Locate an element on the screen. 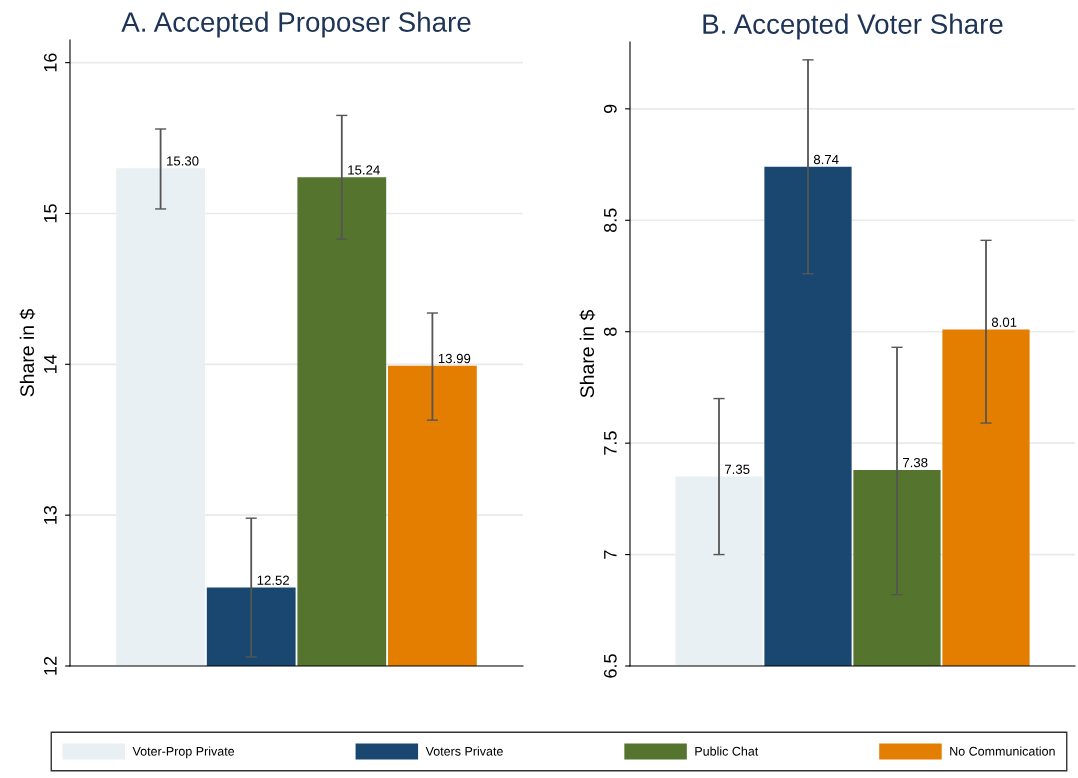  y-tick-label: 14 is located at coordinates (50, 363).